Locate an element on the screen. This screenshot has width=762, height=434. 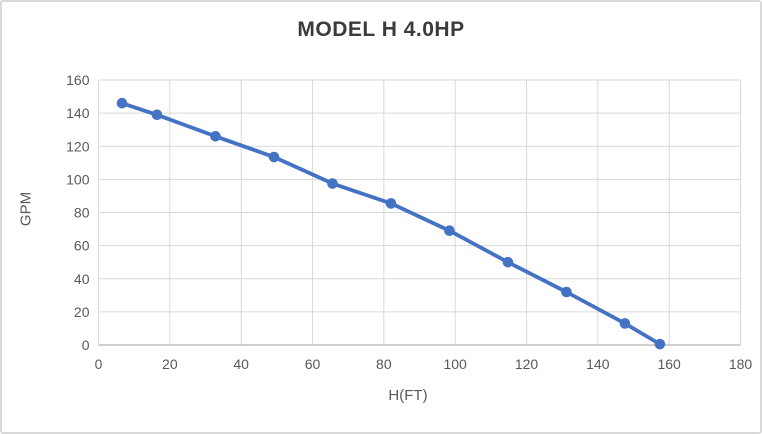
y-tick-label: 140 is located at coordinates (78, 113).